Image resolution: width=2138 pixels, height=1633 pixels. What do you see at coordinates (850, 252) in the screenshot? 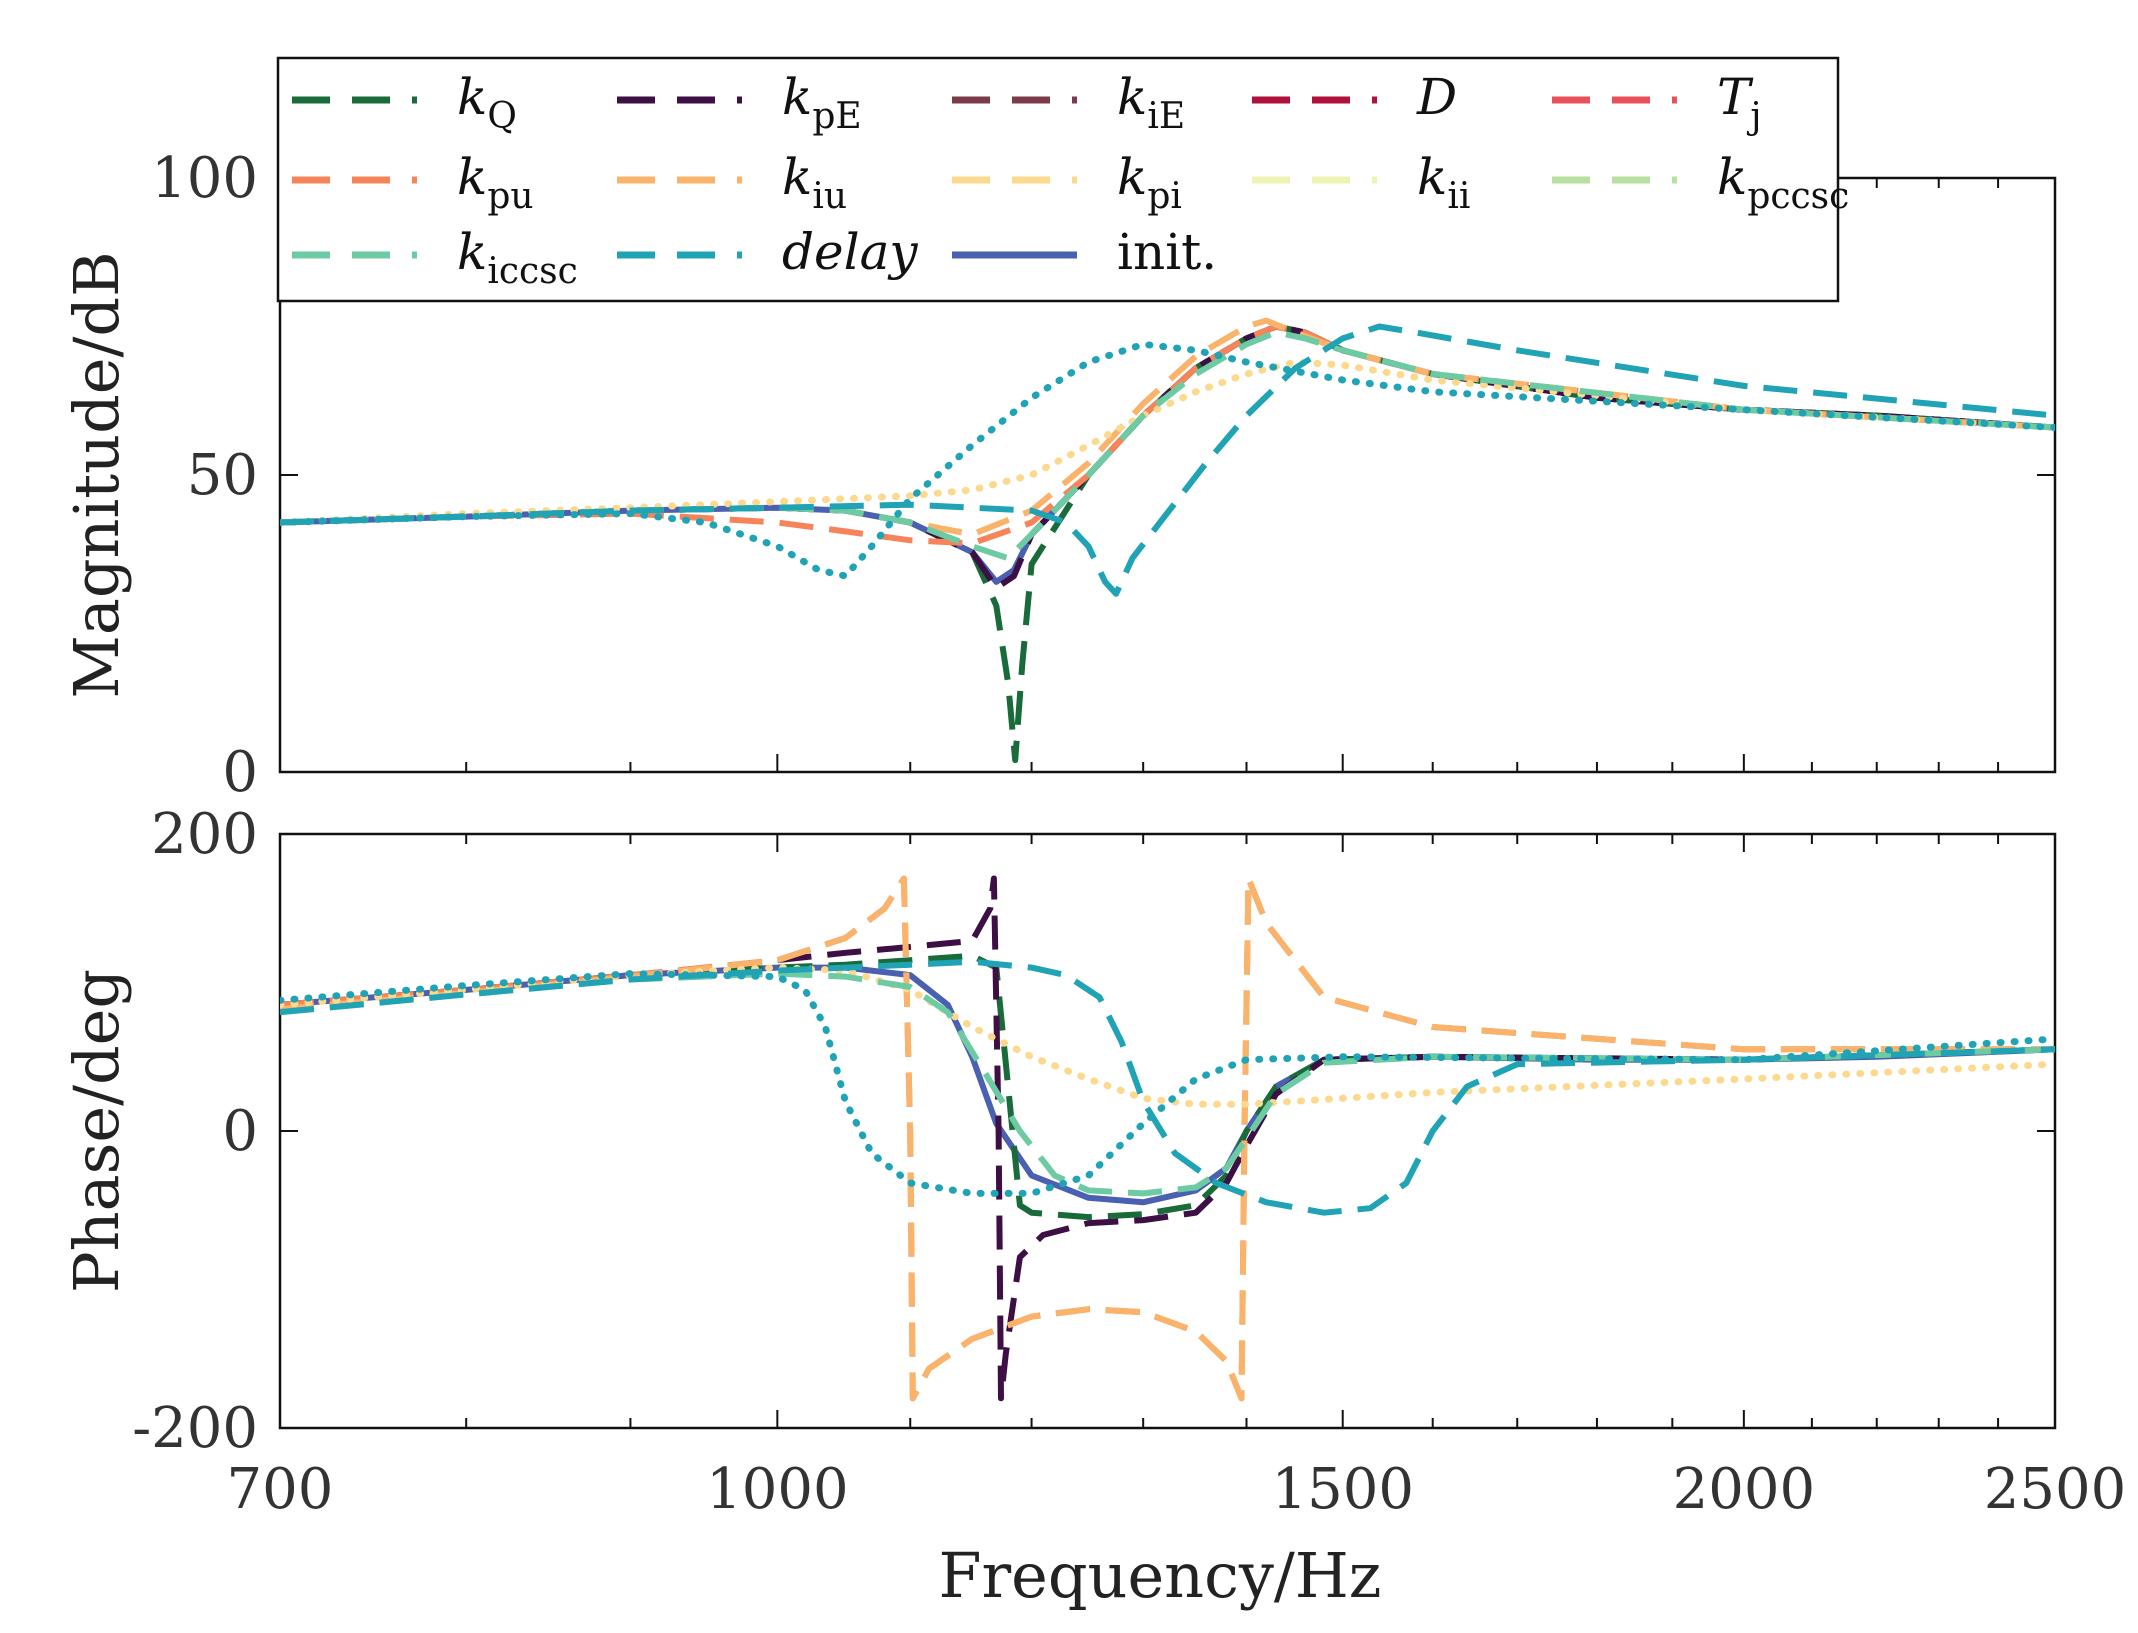
I see `legend-label: delay` at bounding box center [850, 252].